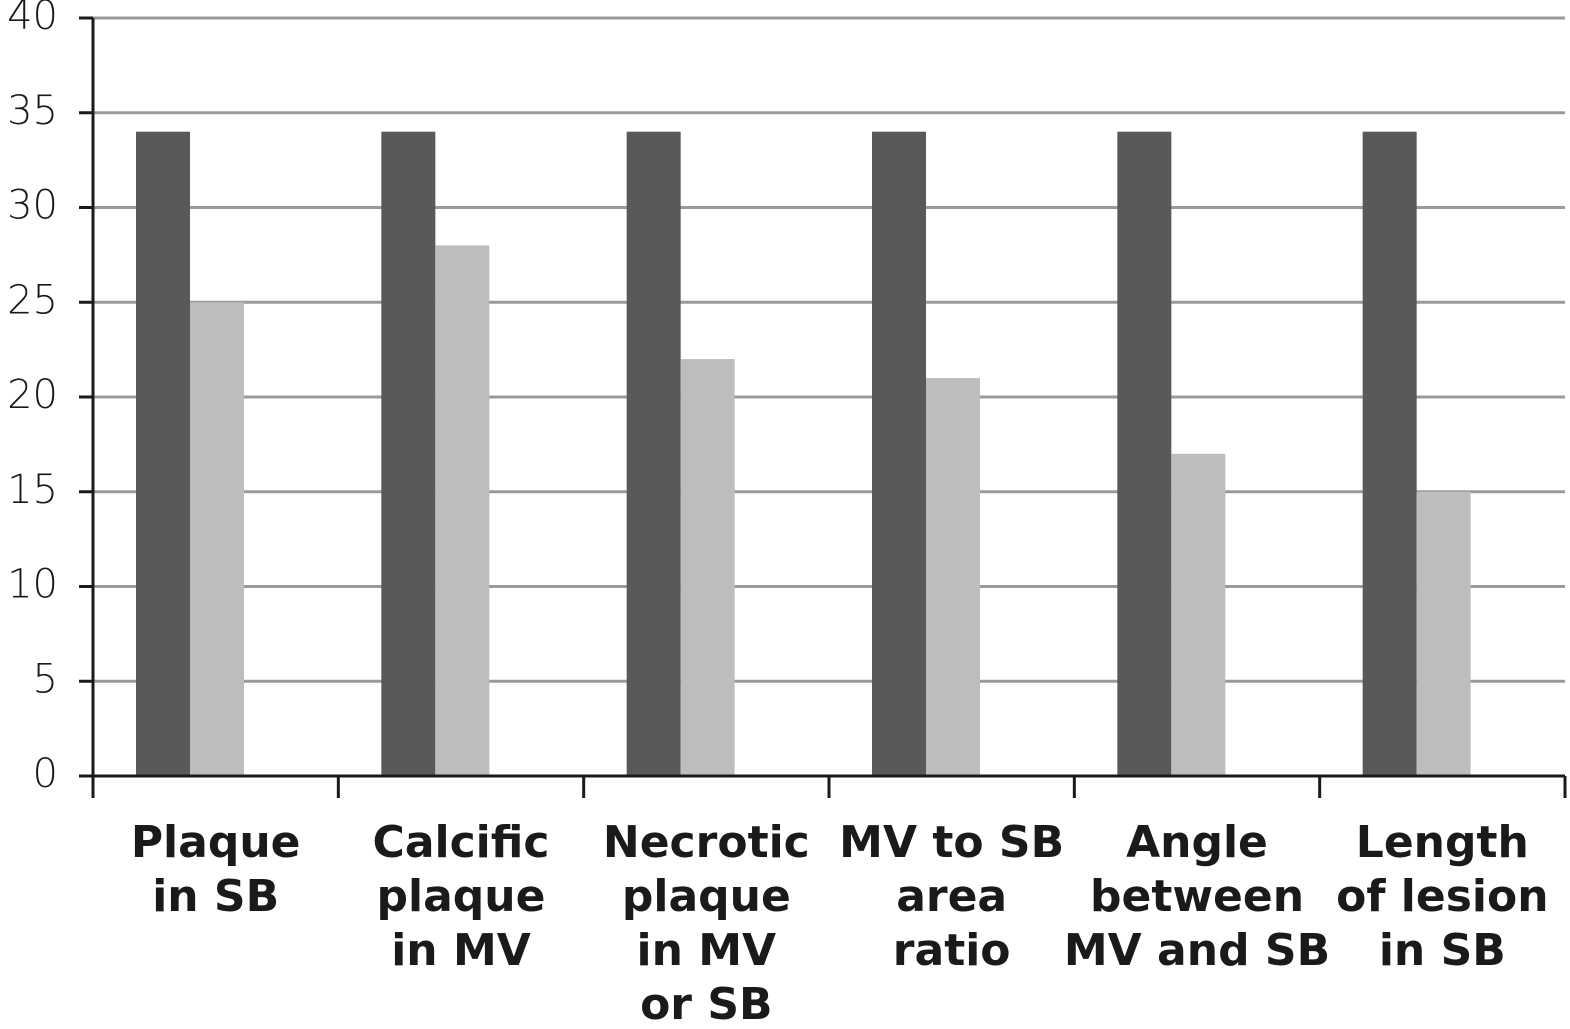 Image resolution: width=1570 pixels, height=1029 pixels. I want to click on x-tick-label: ratio, so click(952, 950).